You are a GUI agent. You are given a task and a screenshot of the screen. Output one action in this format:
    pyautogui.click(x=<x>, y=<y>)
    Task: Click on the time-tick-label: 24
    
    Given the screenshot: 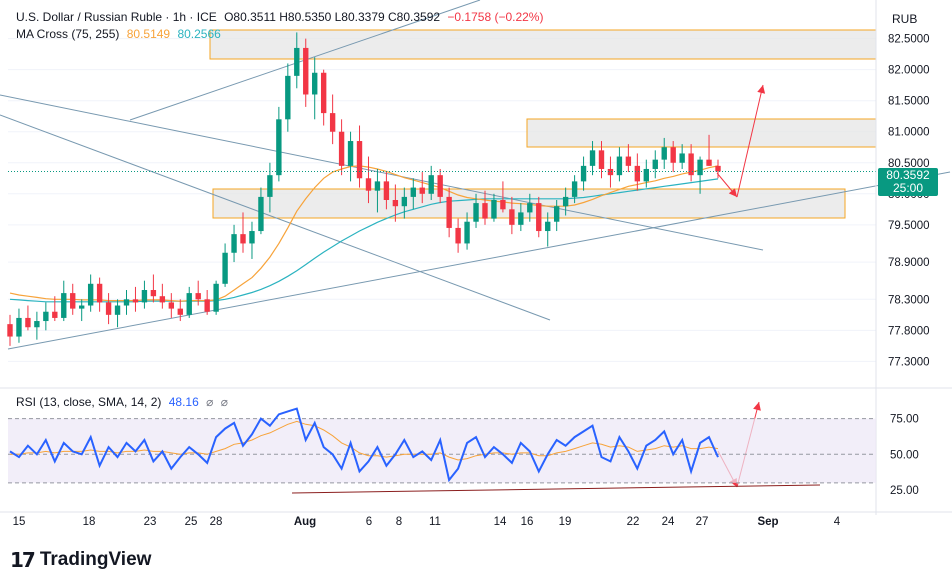 What is the action you would take?
    pyautogui.click(x=668, y=522)
    